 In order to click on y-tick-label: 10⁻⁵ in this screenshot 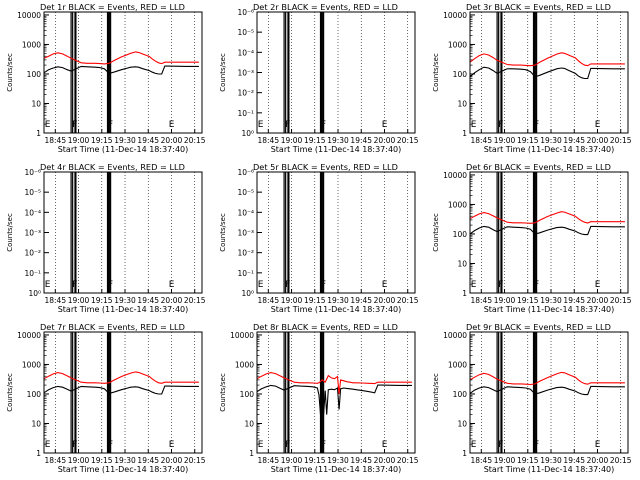, I will do `click(32, 192)`.